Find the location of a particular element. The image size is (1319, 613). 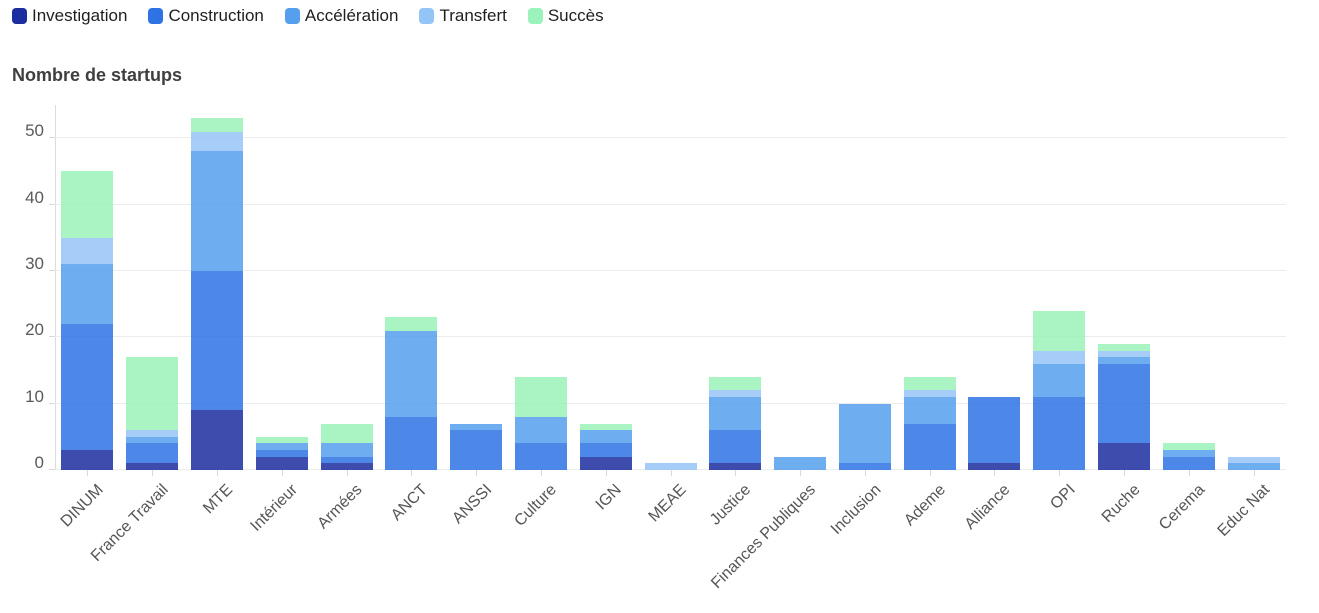

bar-ign is located at coordinates (605, 446).